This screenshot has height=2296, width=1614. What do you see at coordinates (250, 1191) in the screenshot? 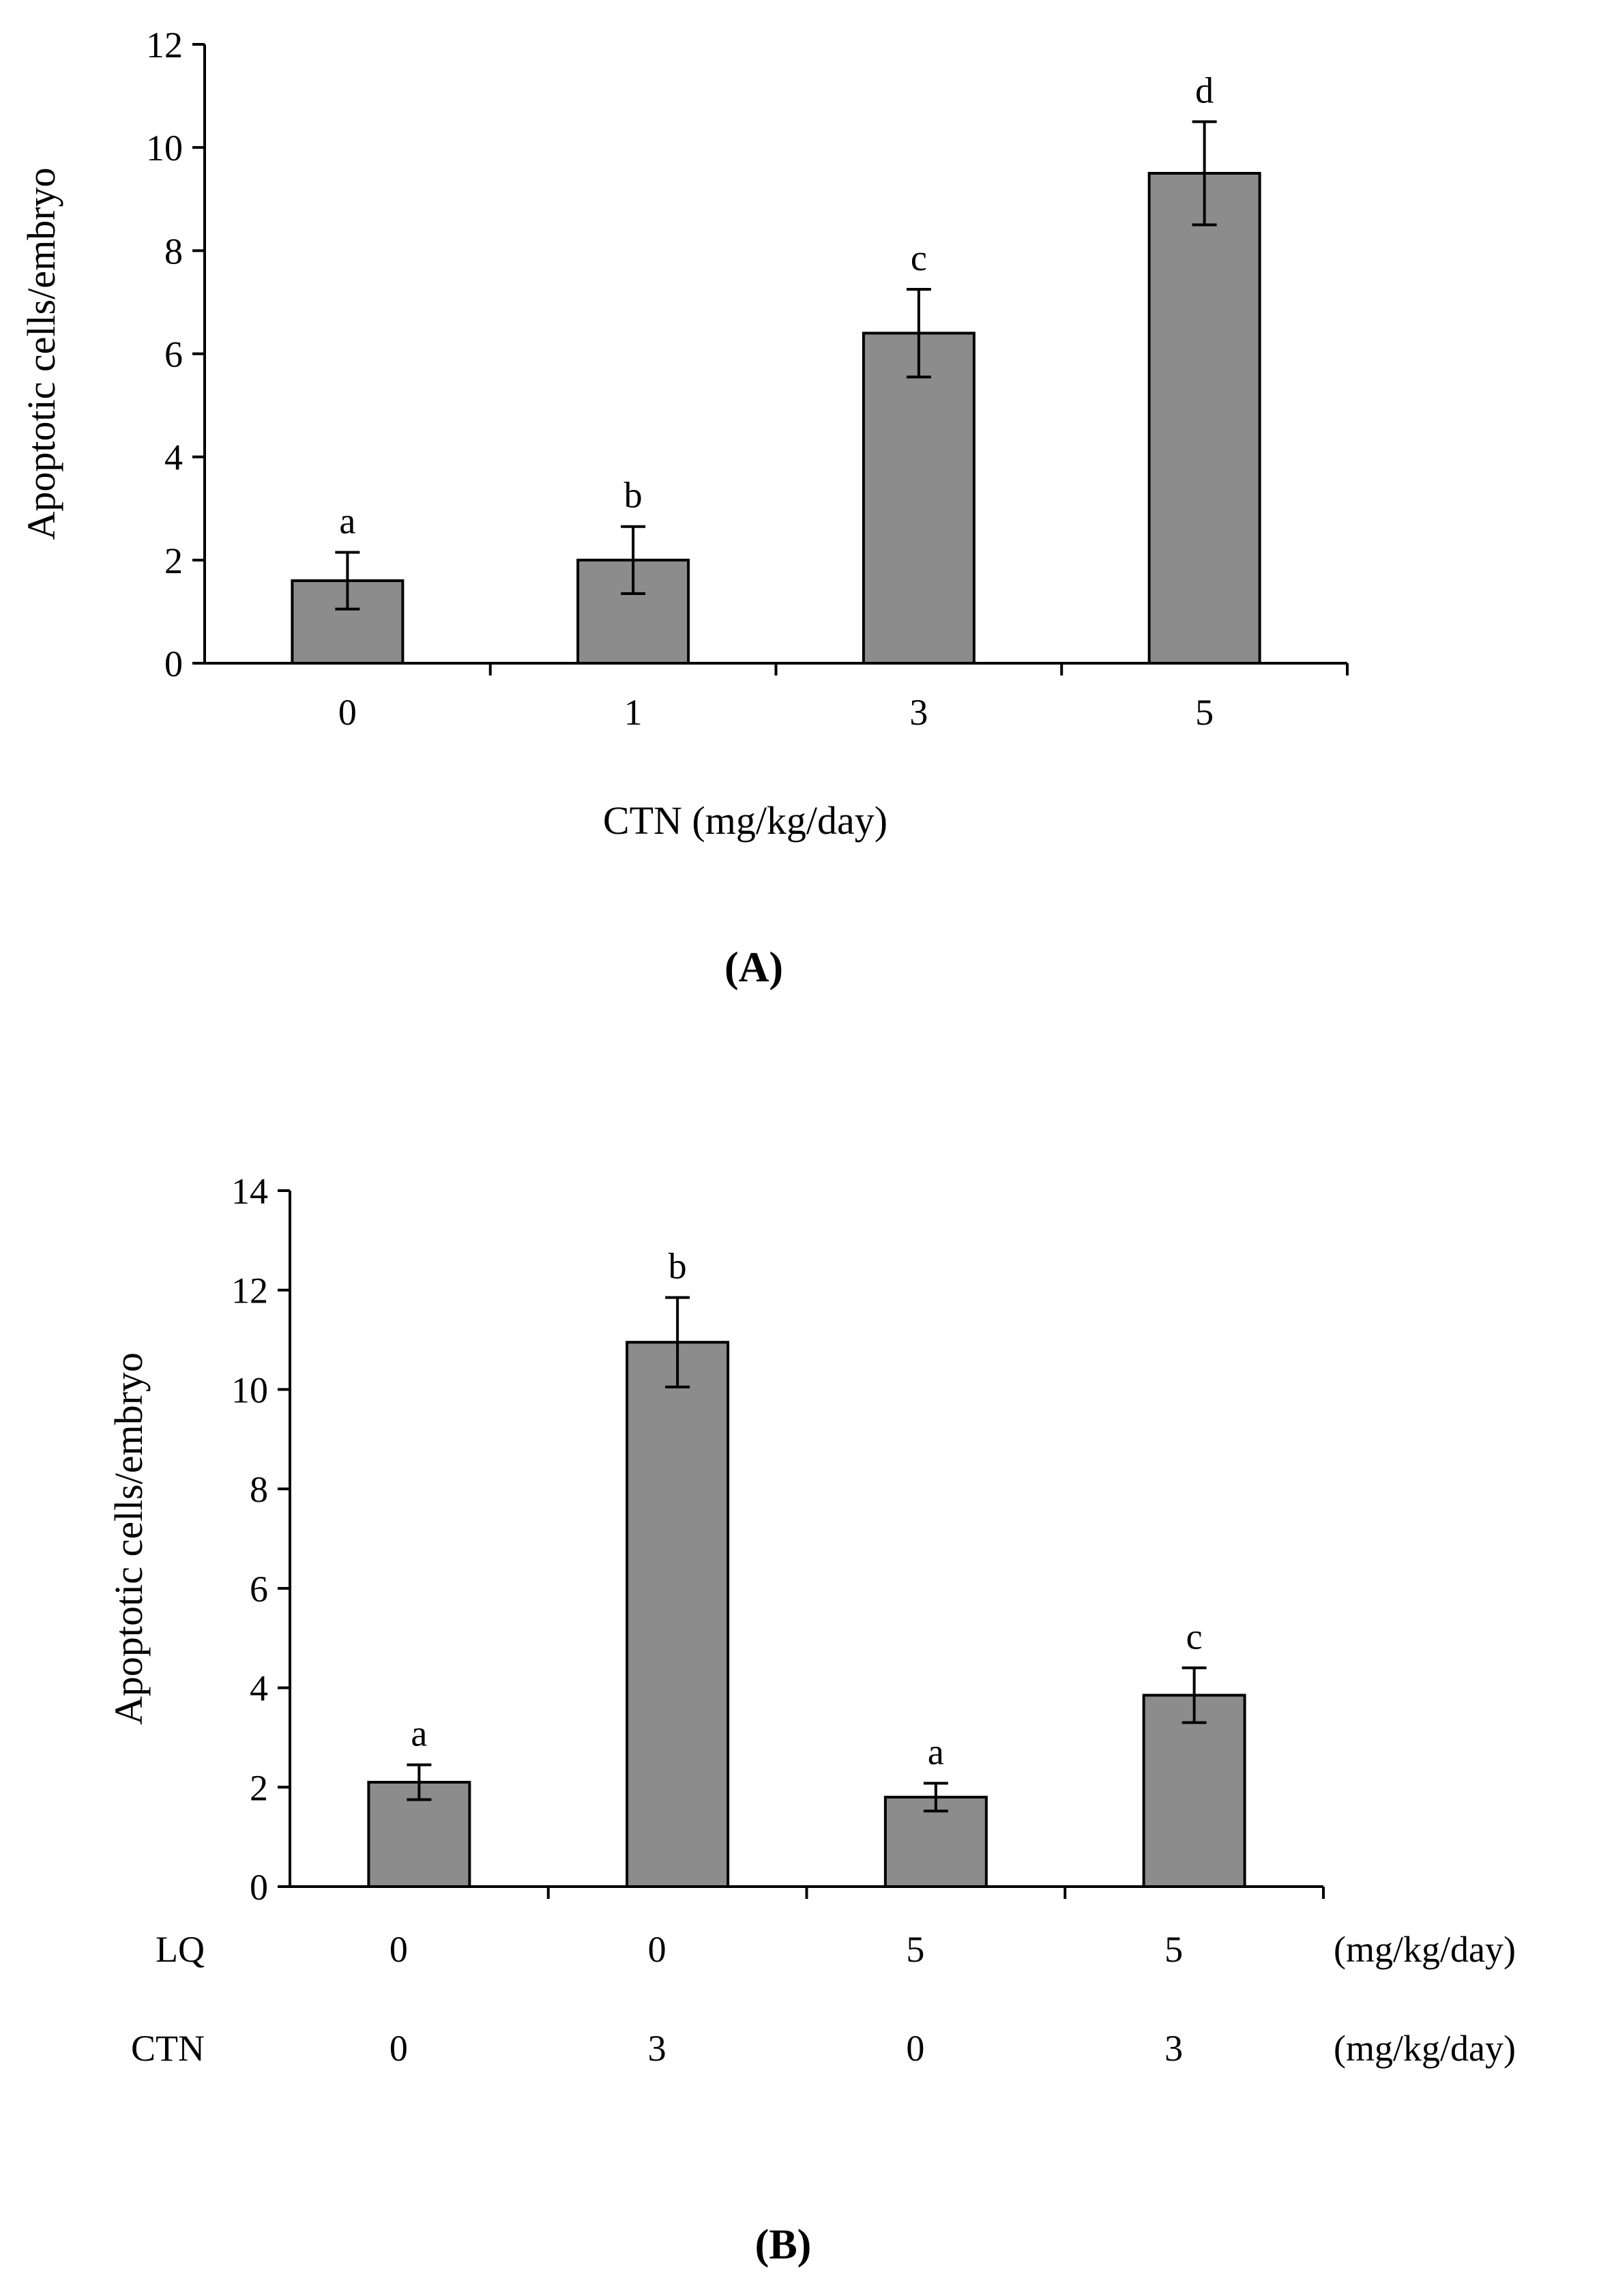
I see `y-tick-label: 14` at bounding box center [250, 1191].